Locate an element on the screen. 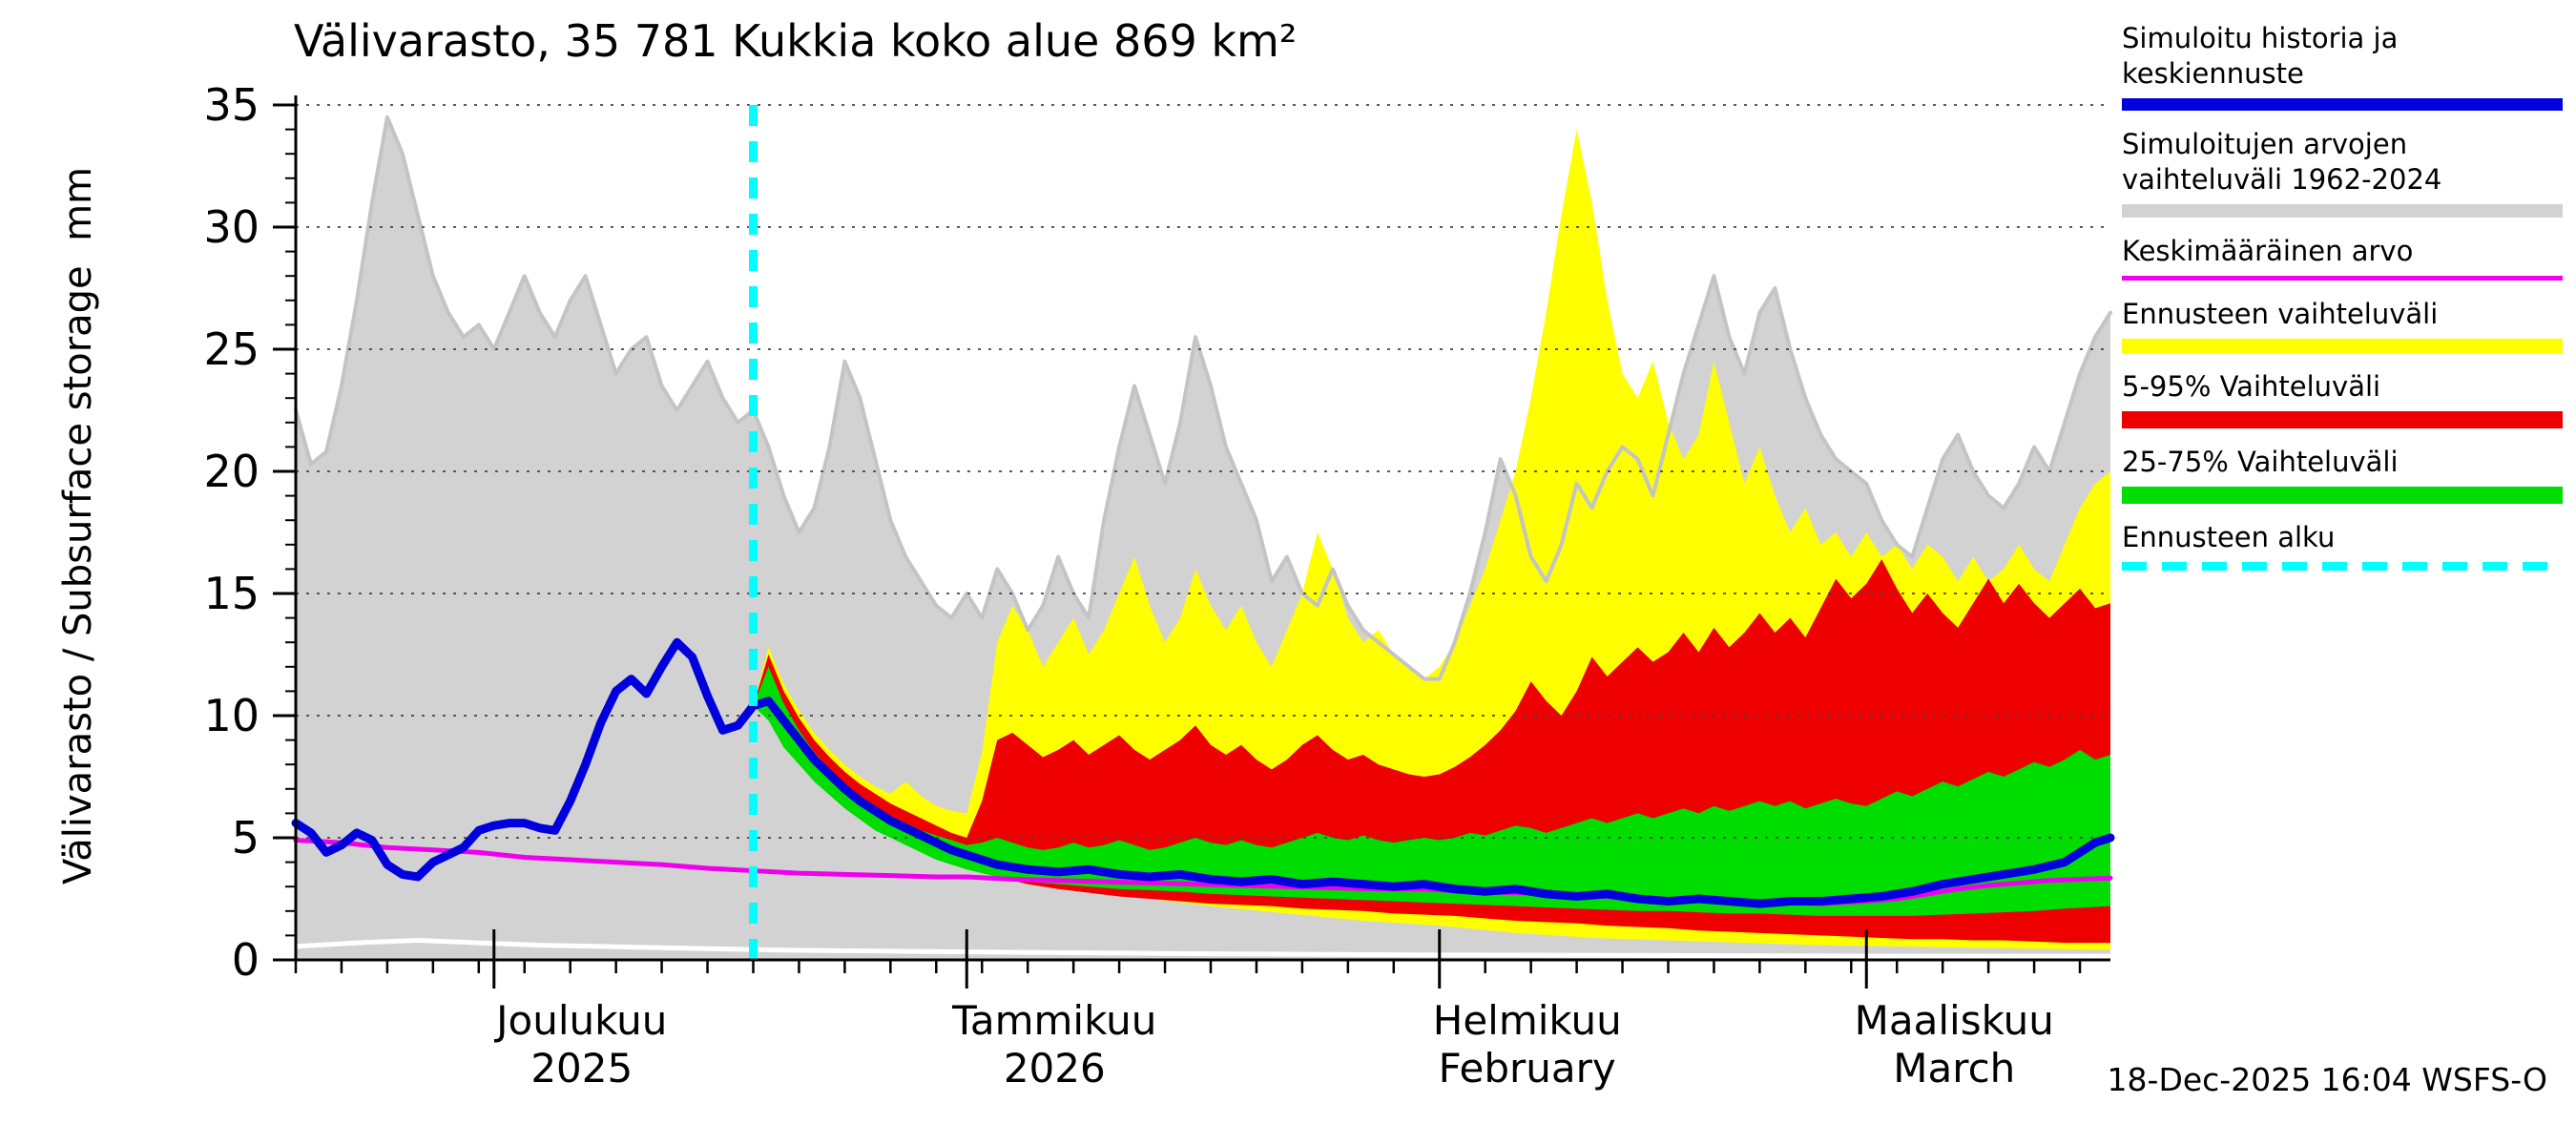 This screenshot has height=1145, width=2576. month-label-Tammikuu: Tammikuu is located at coordinates (1053, 1021).